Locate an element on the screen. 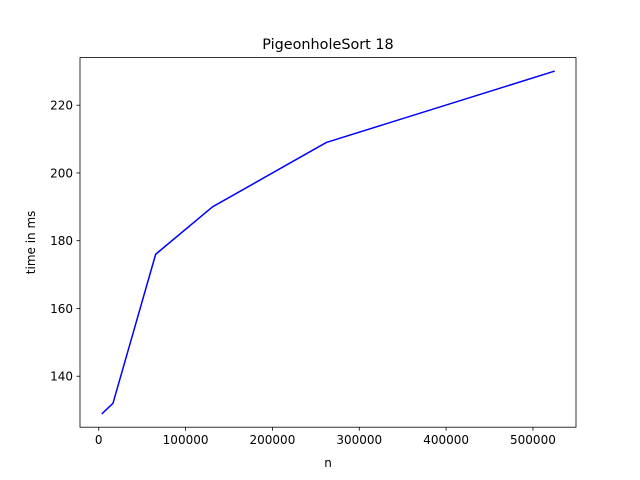 The width and height of the screenshot is (640, 480). y-tick-label: 180 is located at coordinates (61, 241).